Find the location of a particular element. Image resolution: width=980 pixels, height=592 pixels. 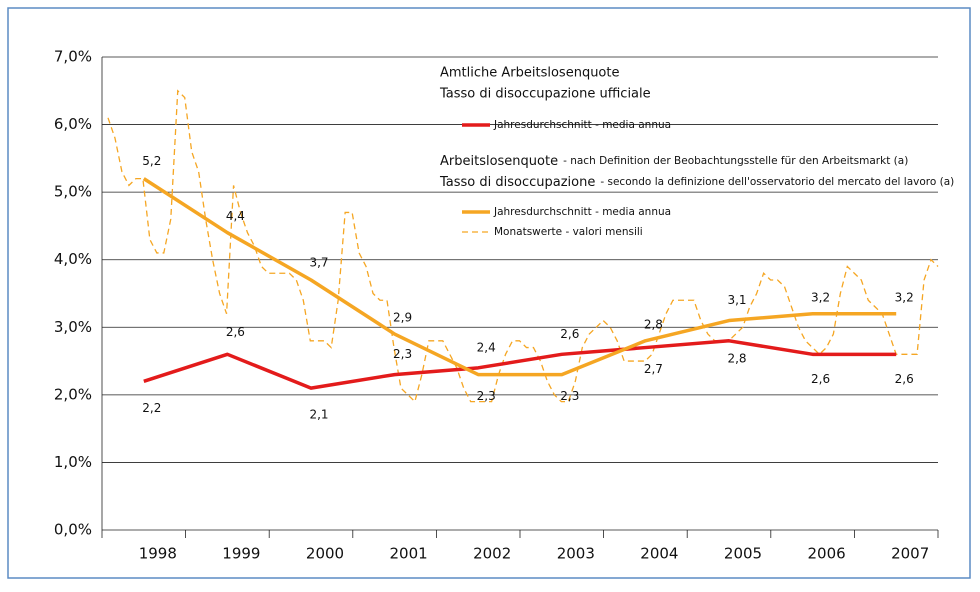

data-label: 5,2 is located at coordinates (151, 161).